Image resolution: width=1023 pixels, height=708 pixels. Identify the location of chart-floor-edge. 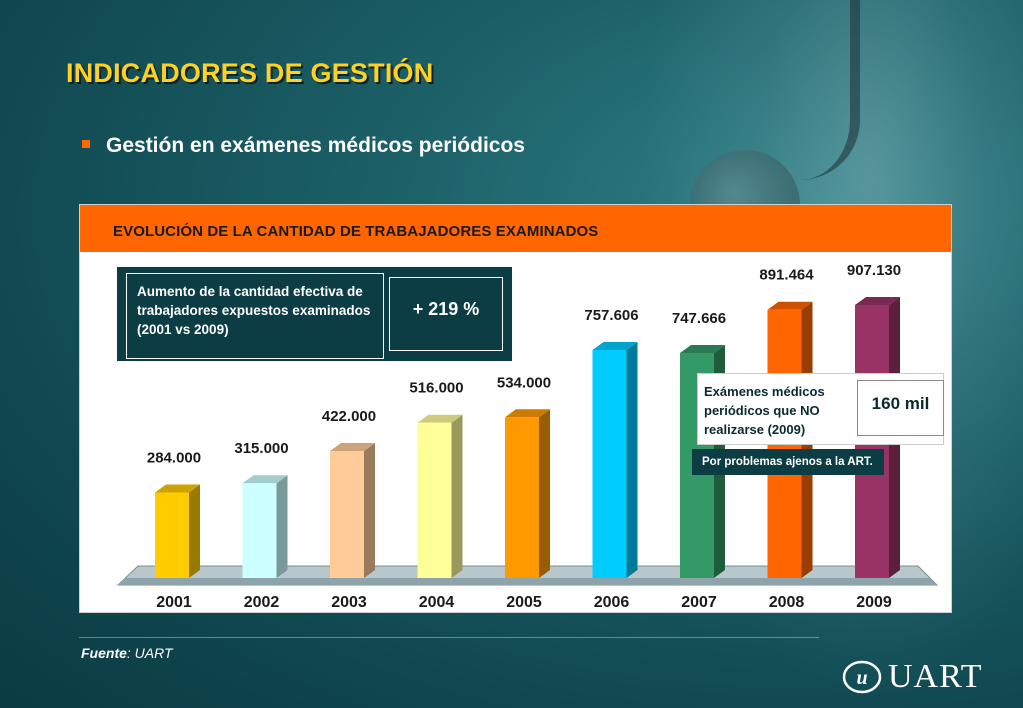
(527, 581).